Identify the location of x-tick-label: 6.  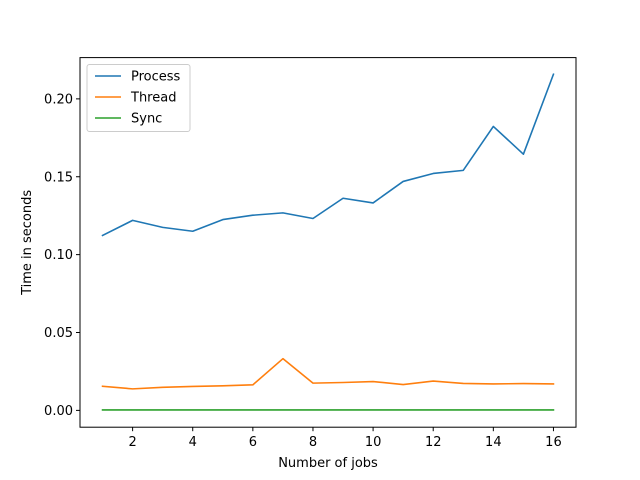
(253, 442).